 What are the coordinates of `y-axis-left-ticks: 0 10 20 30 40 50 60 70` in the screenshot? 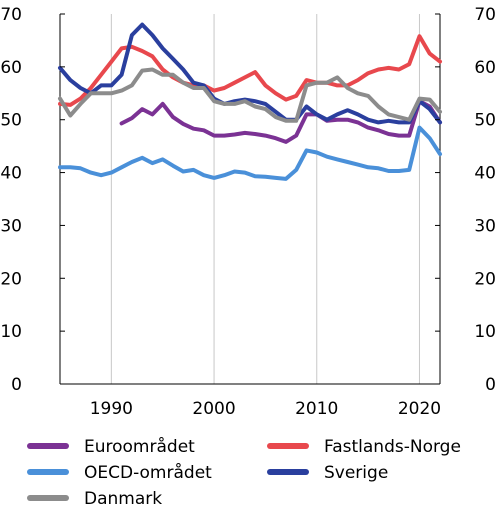 It's located at (32, 200).